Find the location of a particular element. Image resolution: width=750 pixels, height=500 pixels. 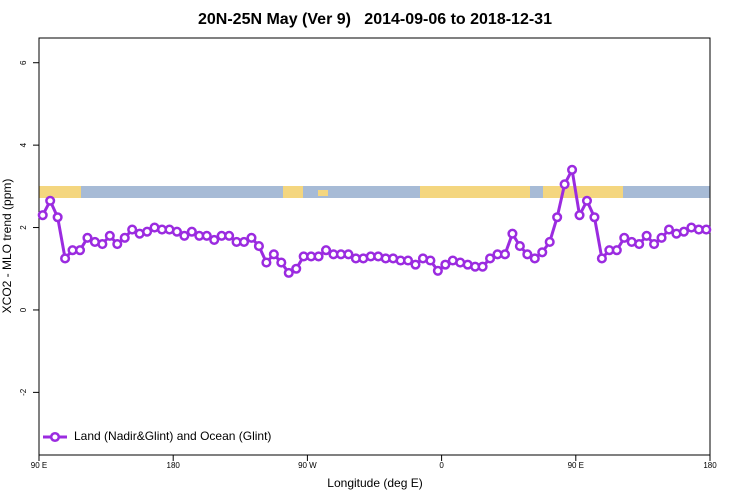

y-tick-label: 4 is located at coordinates (23, 144).